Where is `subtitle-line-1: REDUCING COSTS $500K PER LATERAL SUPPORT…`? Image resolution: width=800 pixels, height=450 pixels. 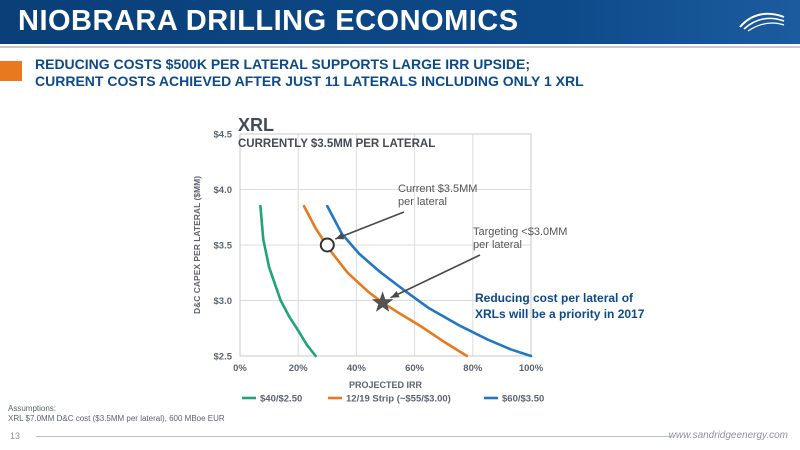 subtitle-line-1: REDUCING COSTS $500K PER LATERAL SUPPORT… is located at coordinates (282, 64).